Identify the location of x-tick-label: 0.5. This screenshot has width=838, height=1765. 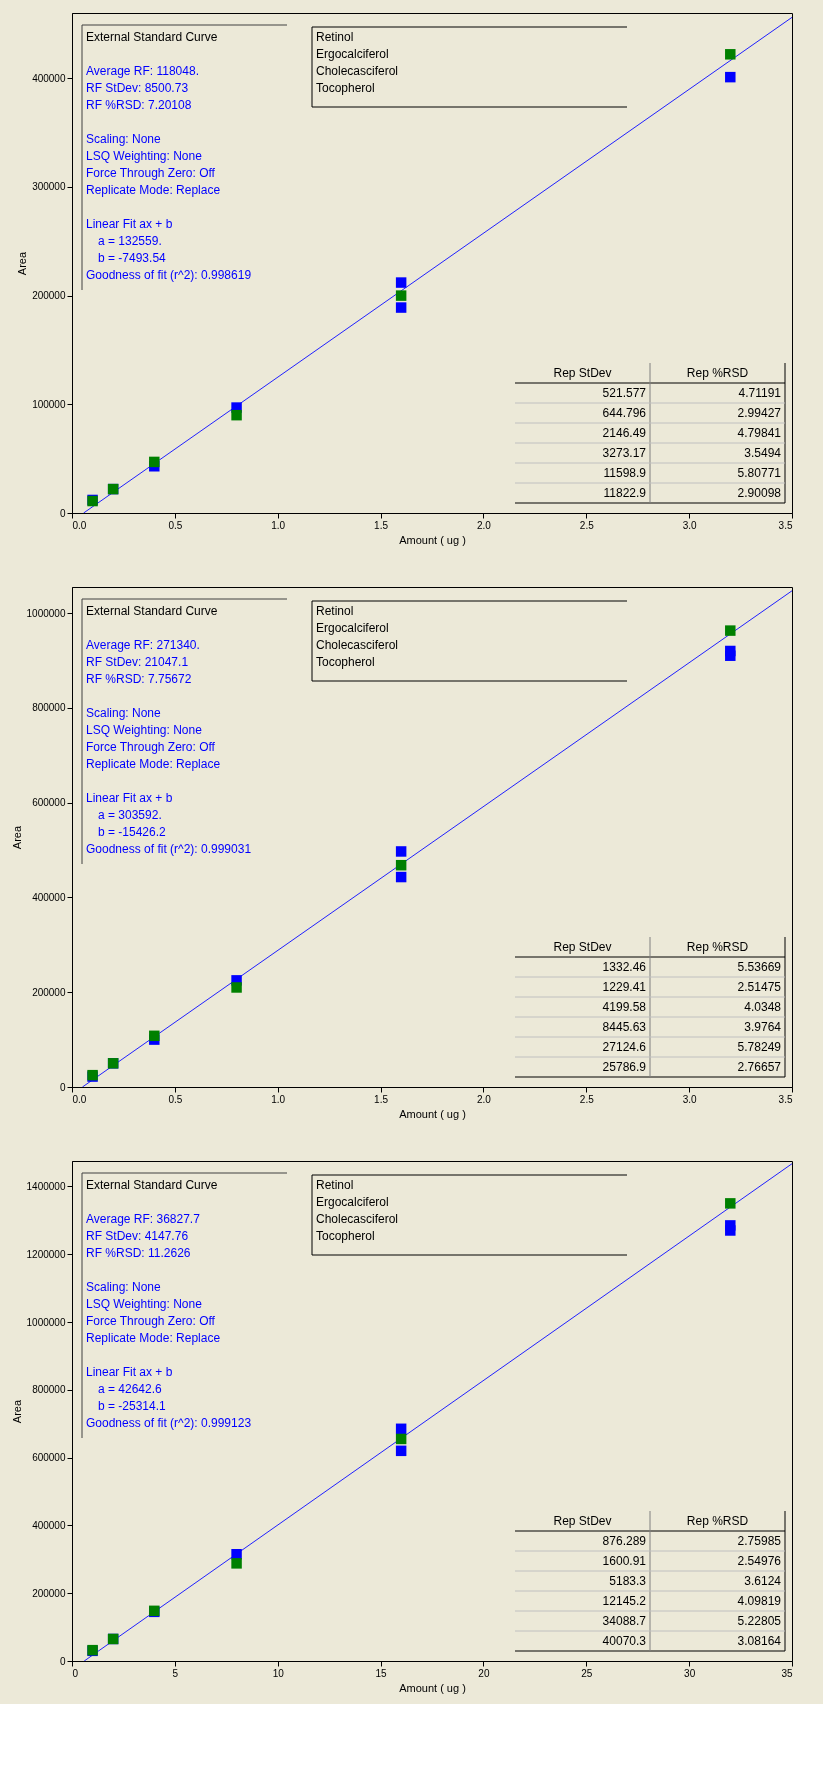
(175, 1099).